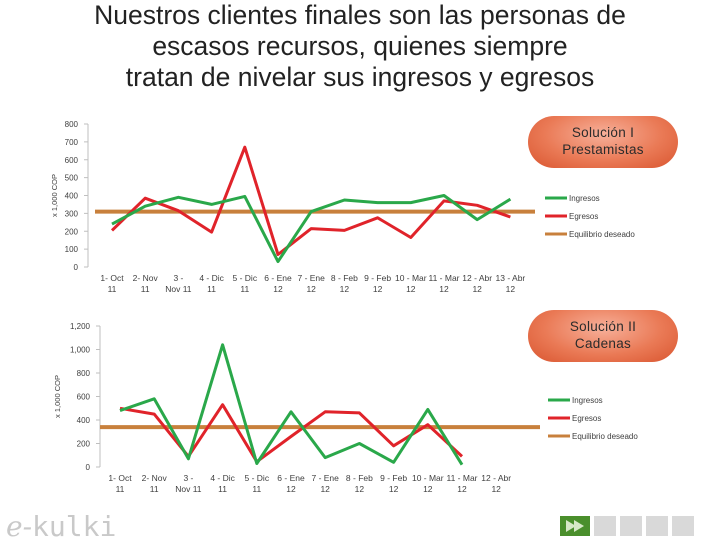 Image resolution: width=720 pixels, height=543 pixels. Describe the element at coordinates (72, 178) in the screenshot. I see `y-tick-label: 500` at that location.